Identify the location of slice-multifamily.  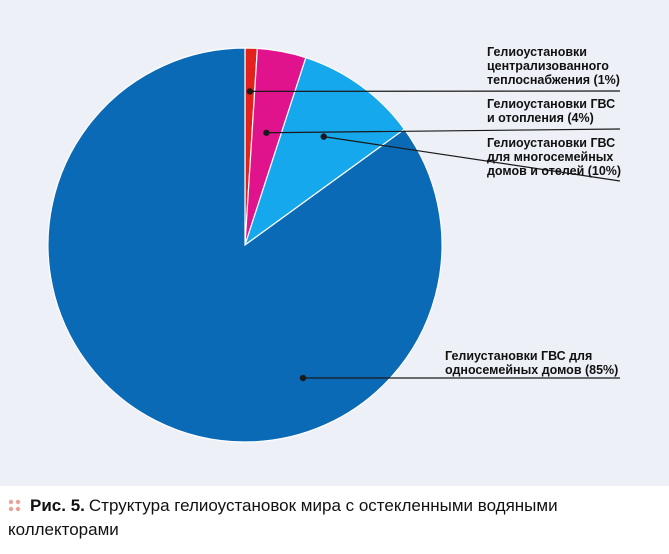
(324, 151).